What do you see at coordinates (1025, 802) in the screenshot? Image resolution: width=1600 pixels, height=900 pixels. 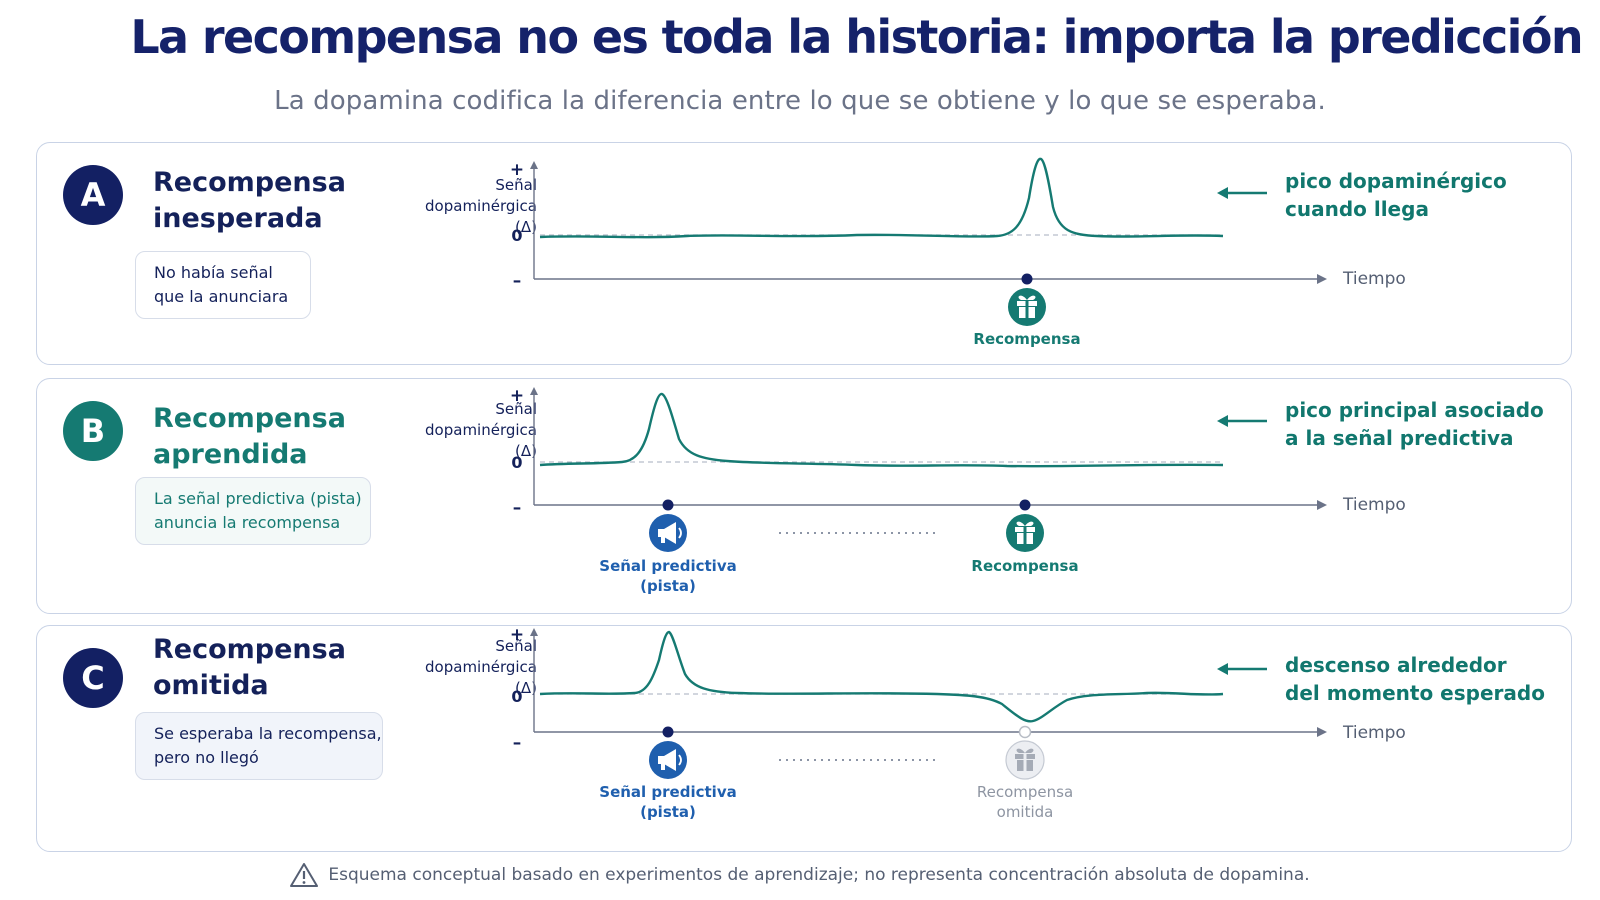 I see `panel-c-omitted-reward-label: Recompensa omitida` at bounding box center [1025, 802].